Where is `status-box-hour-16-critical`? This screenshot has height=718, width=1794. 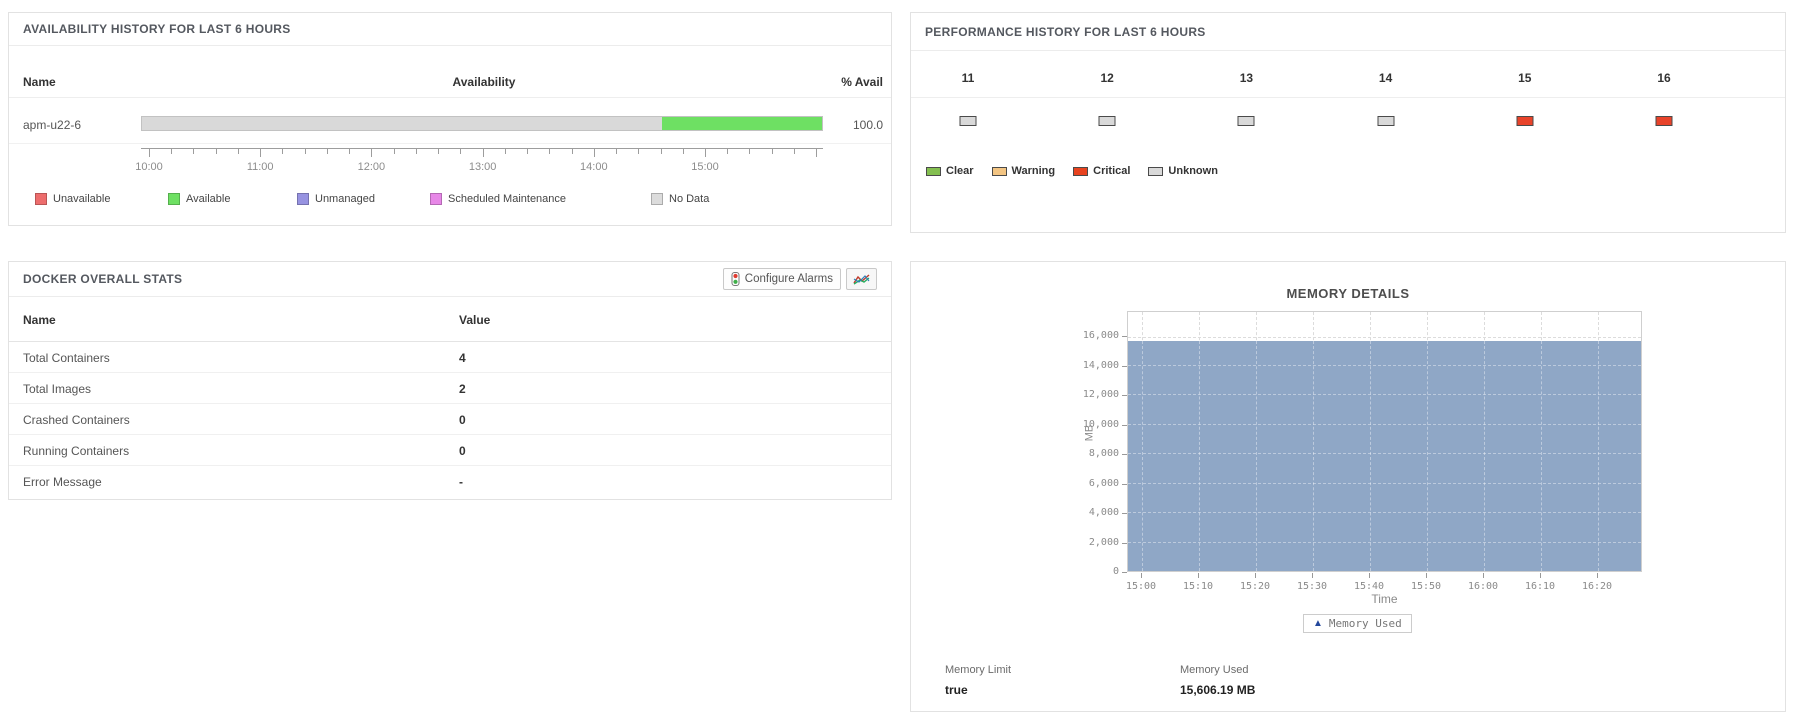 status-box-hour-16-critical is located at coordinates (1664, 121).